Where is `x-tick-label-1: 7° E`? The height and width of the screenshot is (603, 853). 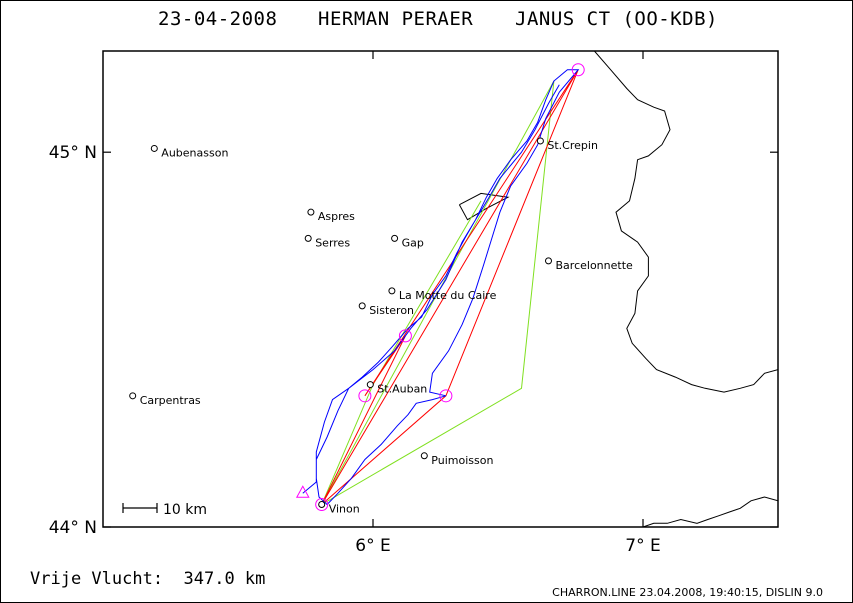 x-tick-label-1: 7° E is located at coordinates (642, 546).